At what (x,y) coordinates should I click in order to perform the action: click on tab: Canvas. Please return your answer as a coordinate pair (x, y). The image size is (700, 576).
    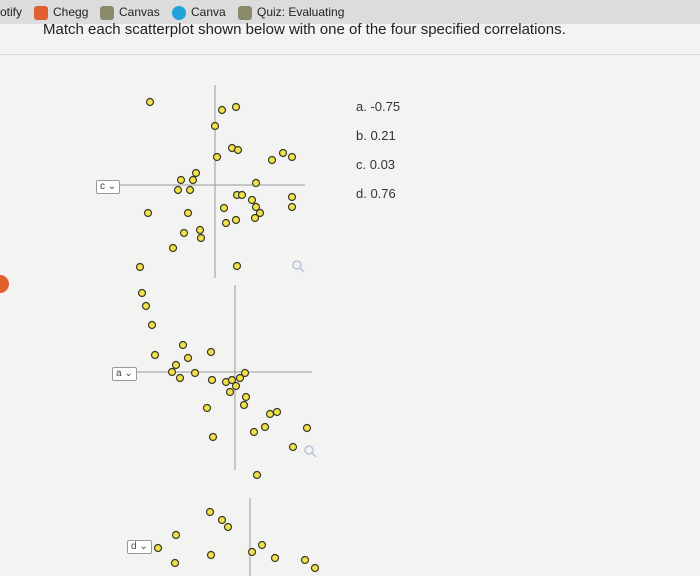
    Looking at the image, I should click on (130, 12).